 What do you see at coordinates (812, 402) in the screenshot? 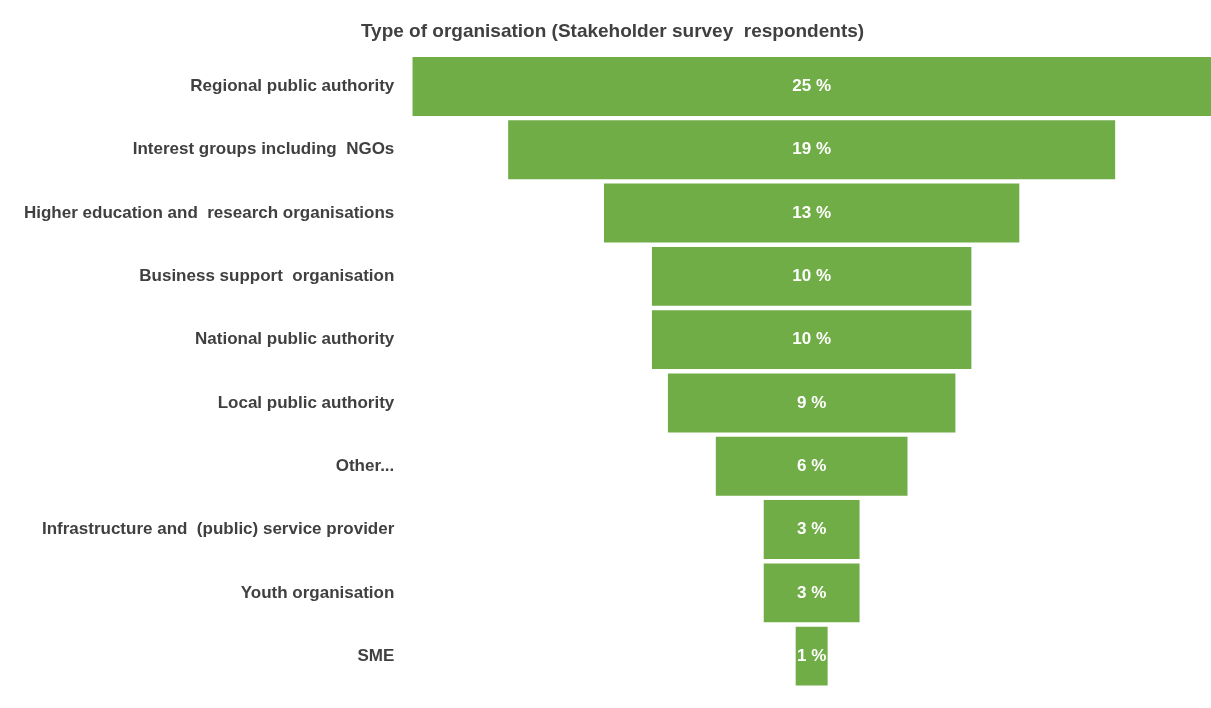
I see `data-label: 9 %` at bounding box center [812, 402].